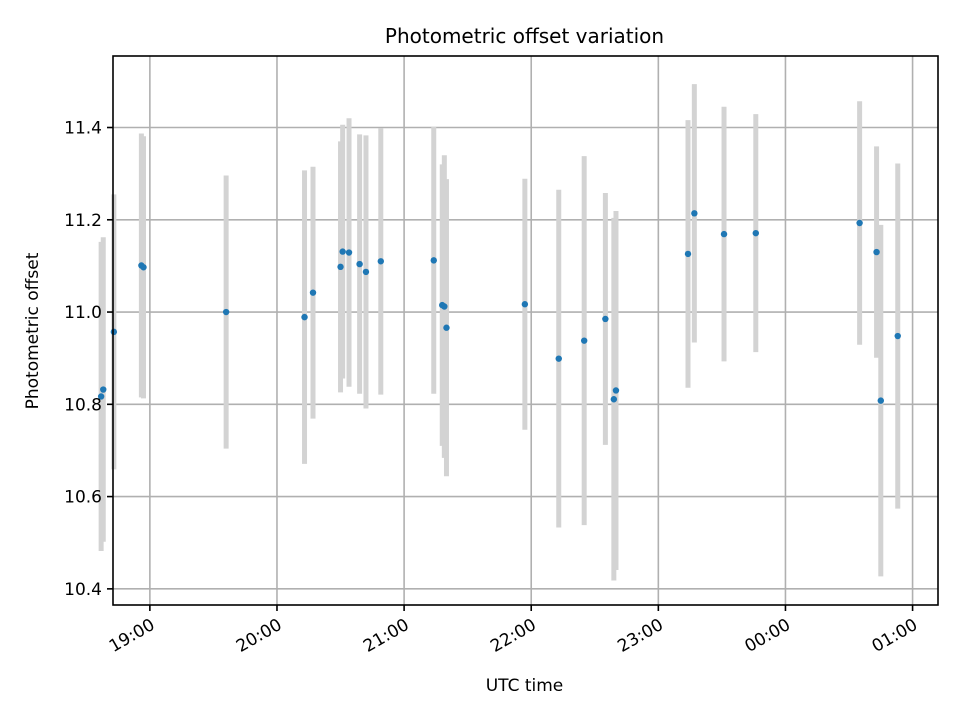 Image resolution: width=960 pixels, height=720 pixels. What do you see at coordinates (525, 686) in the screenshot?
I see `x-axis-label: UTC time` at bounding box center [525, 686].